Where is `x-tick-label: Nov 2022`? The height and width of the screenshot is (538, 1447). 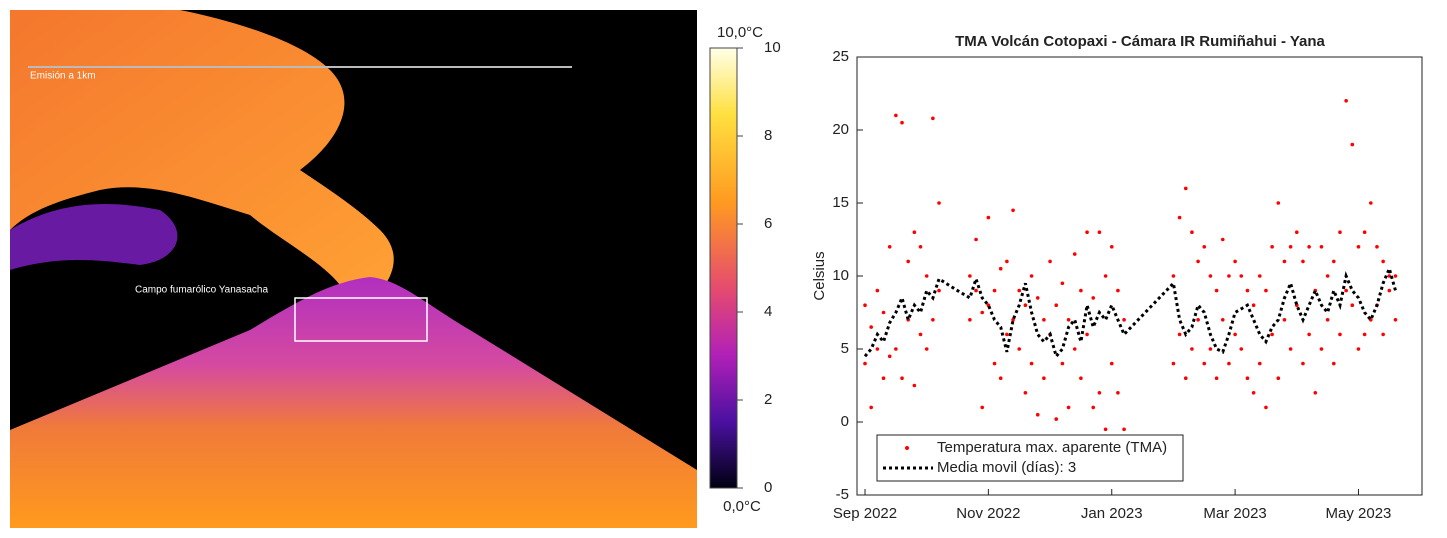
x-tick-label: Nov 2022 is located at coordinates (988, 513).